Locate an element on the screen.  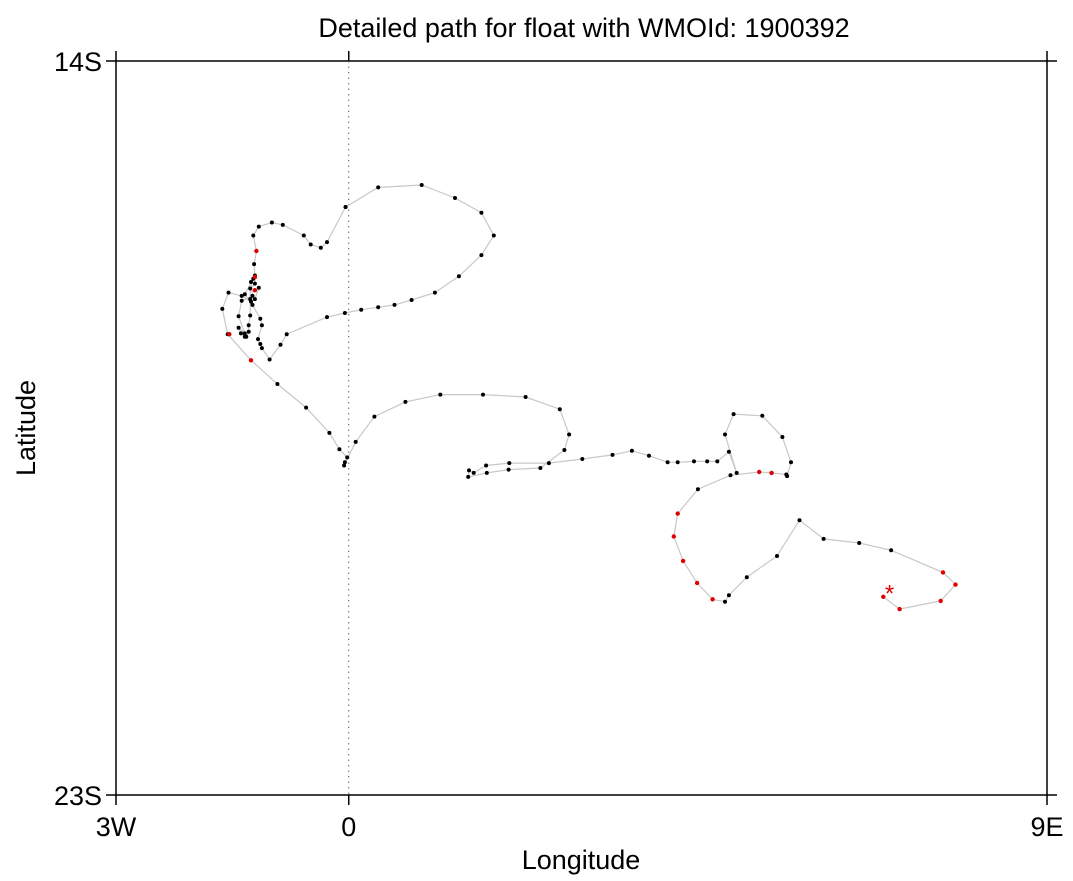
x-axis-label: Longitude is located at coordinates (581, 860).